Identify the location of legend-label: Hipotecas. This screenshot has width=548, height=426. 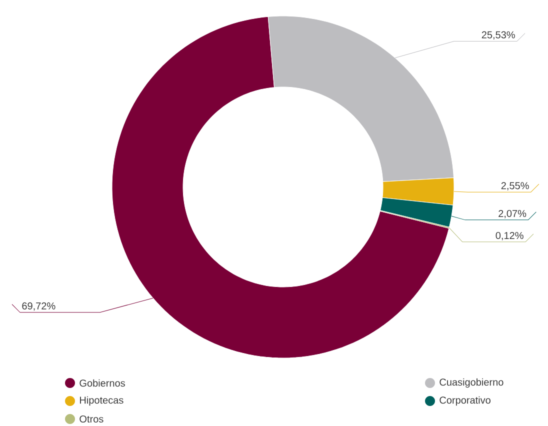
(102, 401).